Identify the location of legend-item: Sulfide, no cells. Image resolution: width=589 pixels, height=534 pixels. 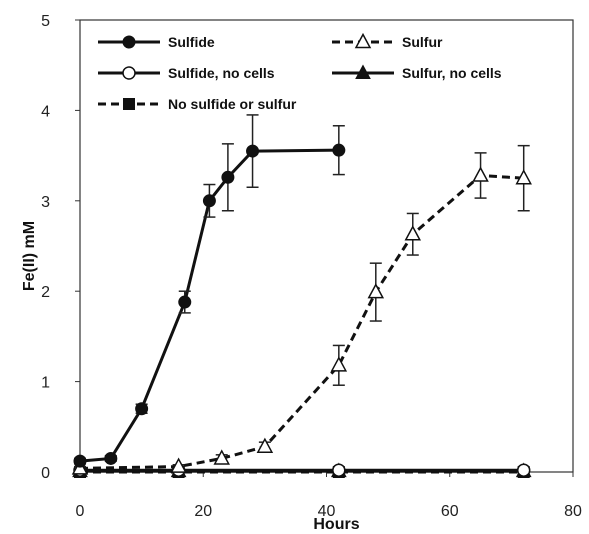
(186, 73).